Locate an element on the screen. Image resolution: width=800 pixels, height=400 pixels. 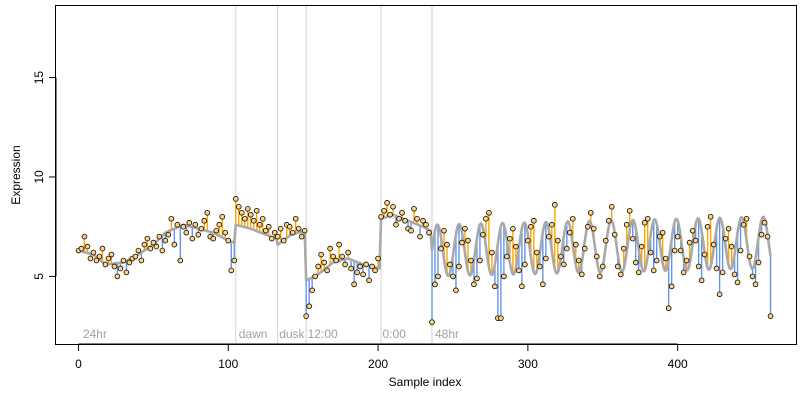
y-tick-label: 10 is located at coordinates (39, 177).